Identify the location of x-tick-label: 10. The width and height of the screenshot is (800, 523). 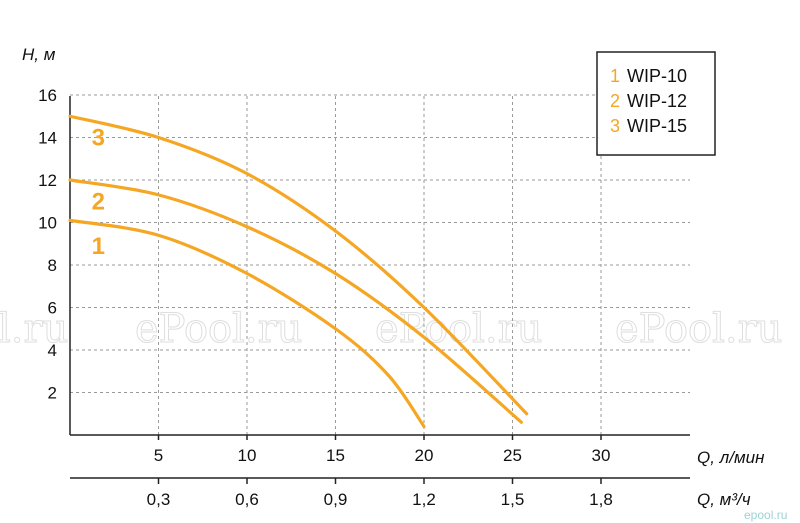
(247, 455).